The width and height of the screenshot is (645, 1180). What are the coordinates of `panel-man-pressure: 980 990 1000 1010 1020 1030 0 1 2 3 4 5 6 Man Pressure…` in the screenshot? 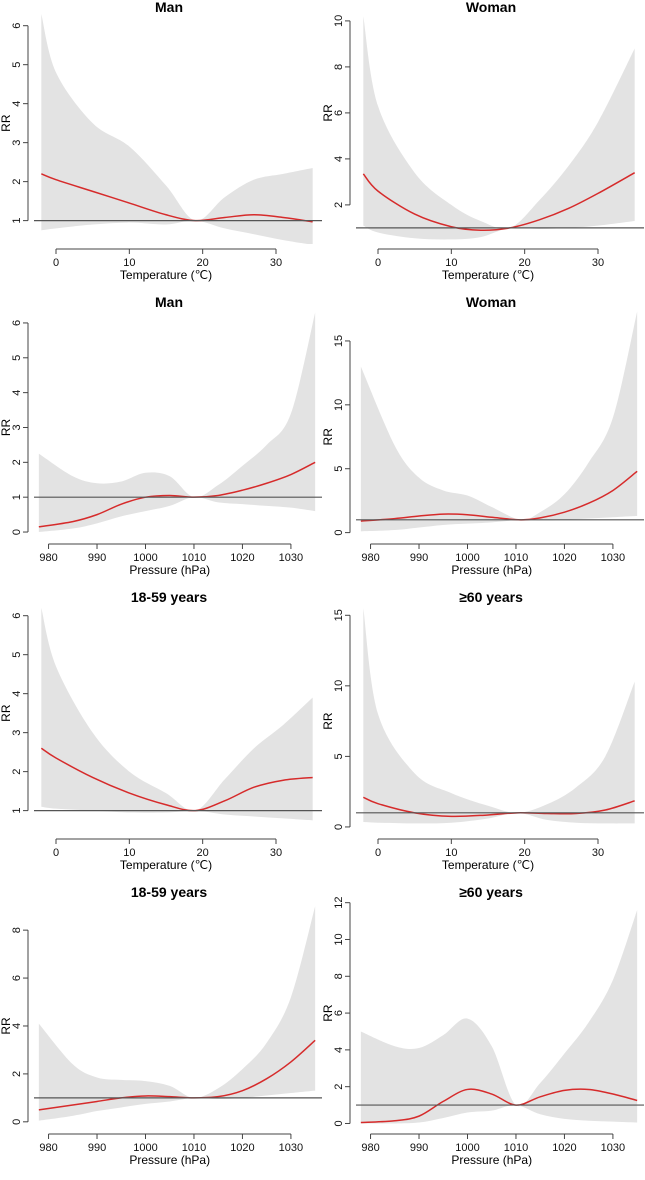 It's located at (161, 442).